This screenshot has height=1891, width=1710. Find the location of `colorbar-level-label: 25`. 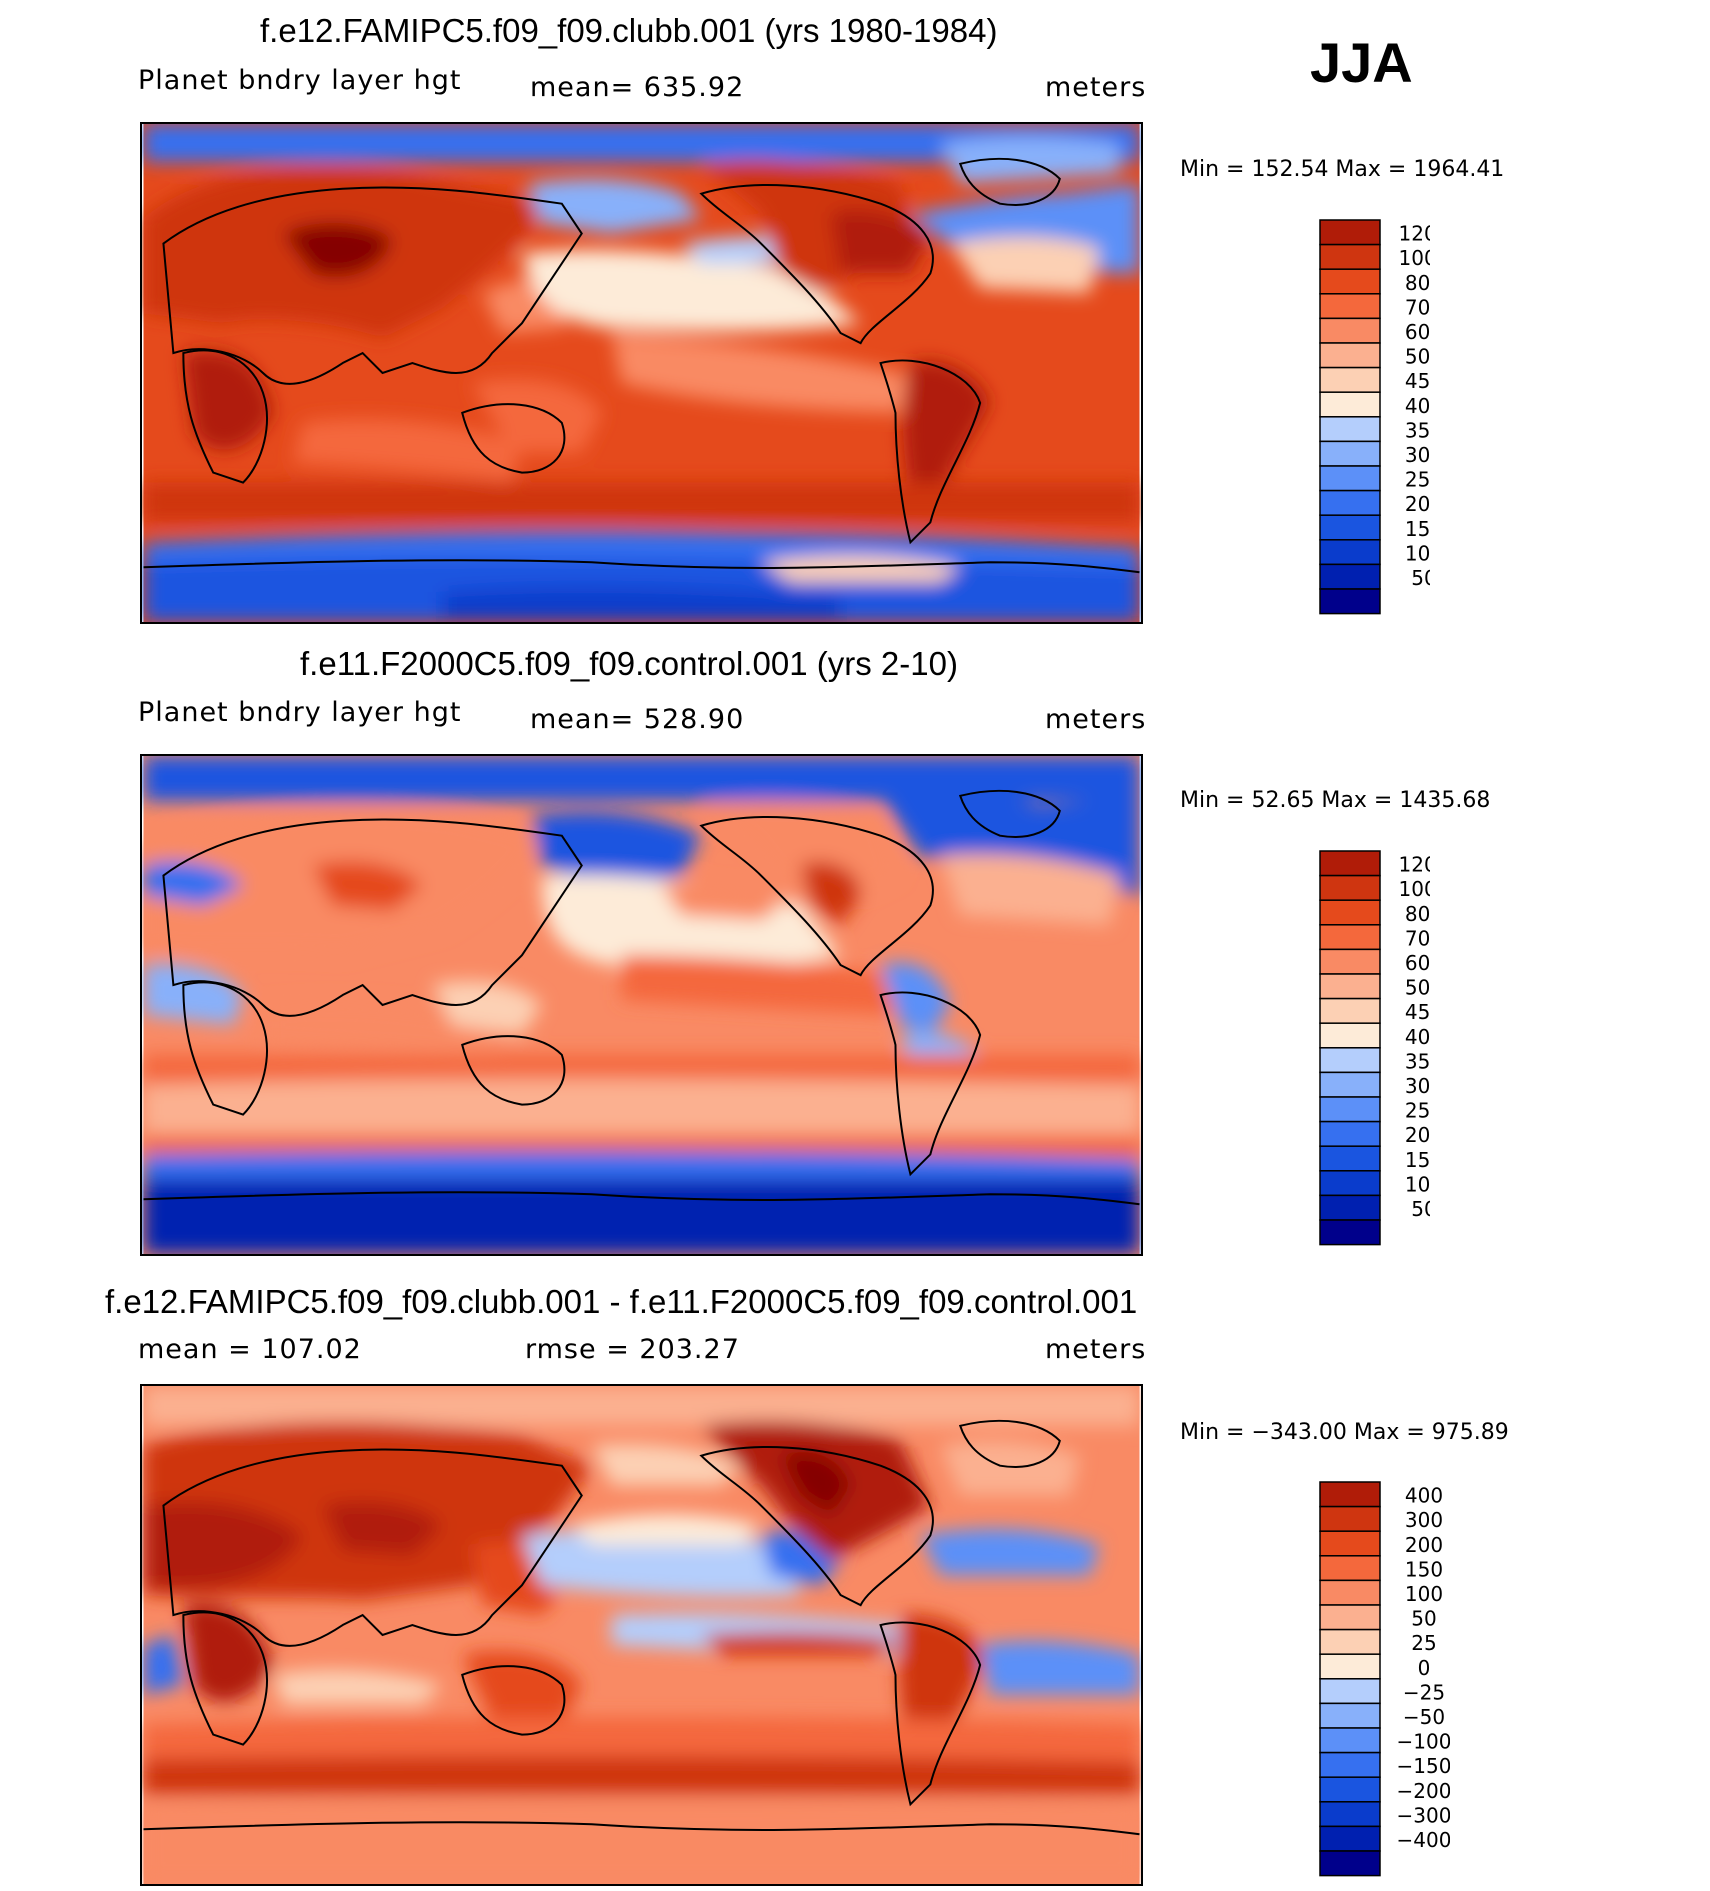

colorbar-level-label: 25 is located at coordinates (1423, 1643).